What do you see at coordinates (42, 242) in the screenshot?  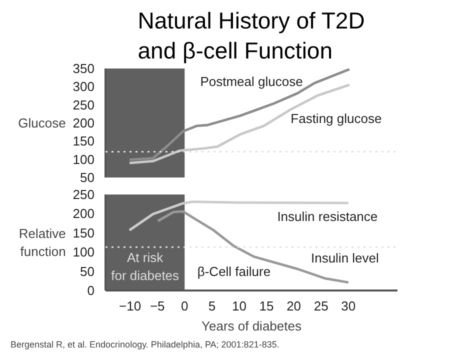 I see `y-axis-title: Relative function` at bounding box center [42, 242].